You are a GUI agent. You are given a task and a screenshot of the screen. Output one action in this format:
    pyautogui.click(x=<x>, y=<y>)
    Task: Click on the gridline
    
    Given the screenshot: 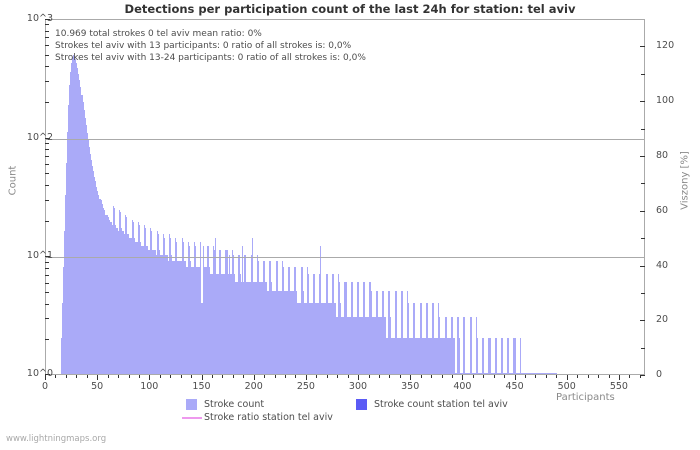 What is the action you would take?
    pyautogui.click(x=345, y=139)
    